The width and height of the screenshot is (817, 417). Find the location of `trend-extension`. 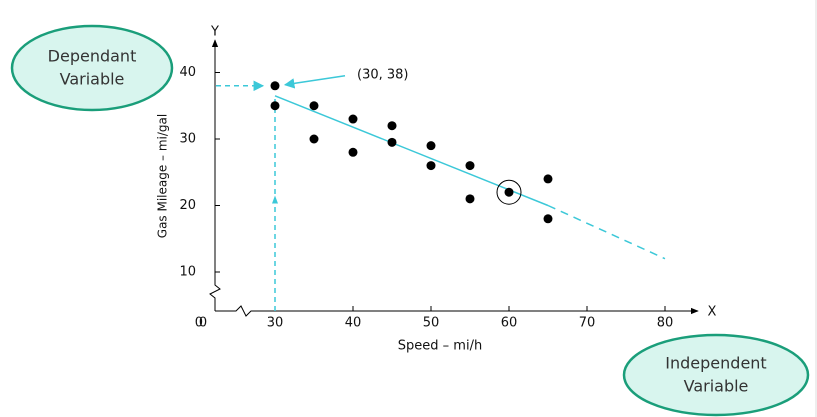

trend-extension is located at coordinates (606, 232).